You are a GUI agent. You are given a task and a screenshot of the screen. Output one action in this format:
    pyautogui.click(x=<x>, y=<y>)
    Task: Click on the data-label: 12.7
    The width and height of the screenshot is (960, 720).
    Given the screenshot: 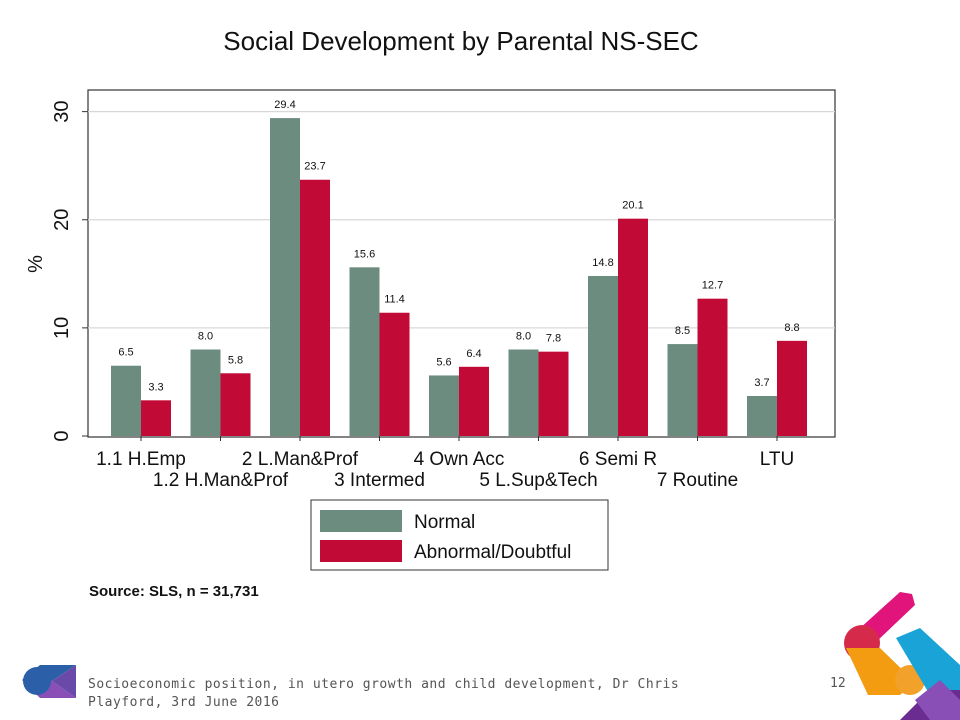 What is the action you would take?
    pyautogui.click(x=712, y=286)
    